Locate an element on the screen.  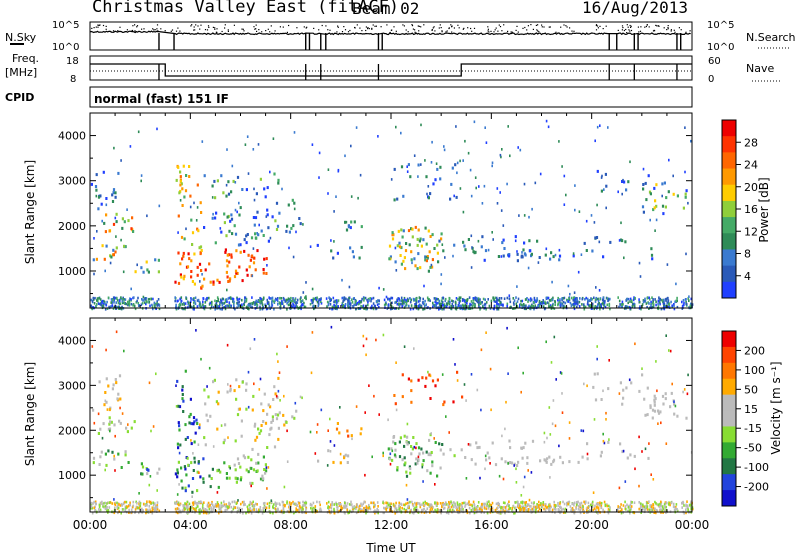
freq-tick-top: 18 is located at coordinates (72, 61).